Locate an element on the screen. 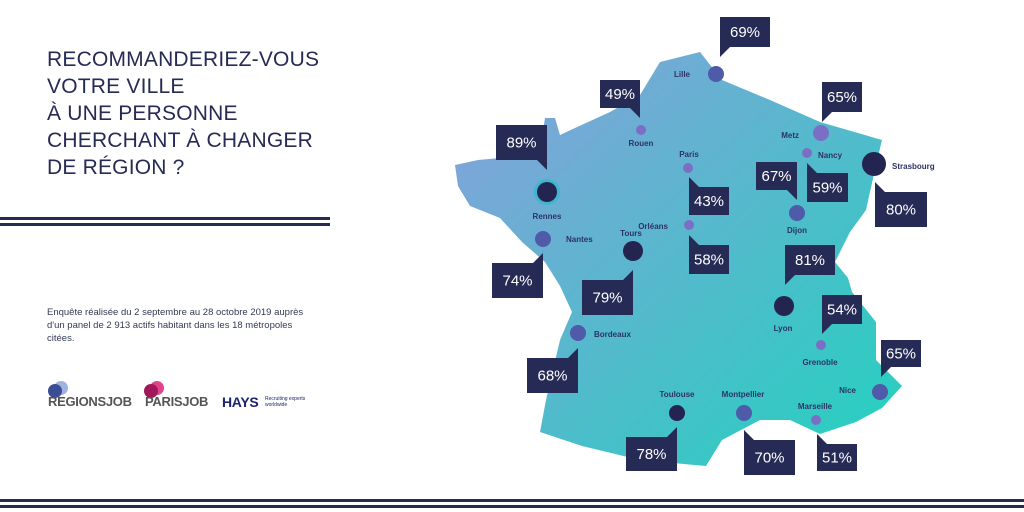  city-dot-nantes is located at coordinates (543, 239).